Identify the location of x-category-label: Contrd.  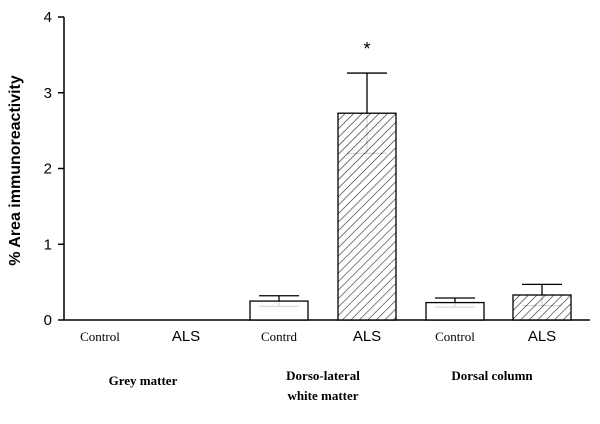
(279, 336).